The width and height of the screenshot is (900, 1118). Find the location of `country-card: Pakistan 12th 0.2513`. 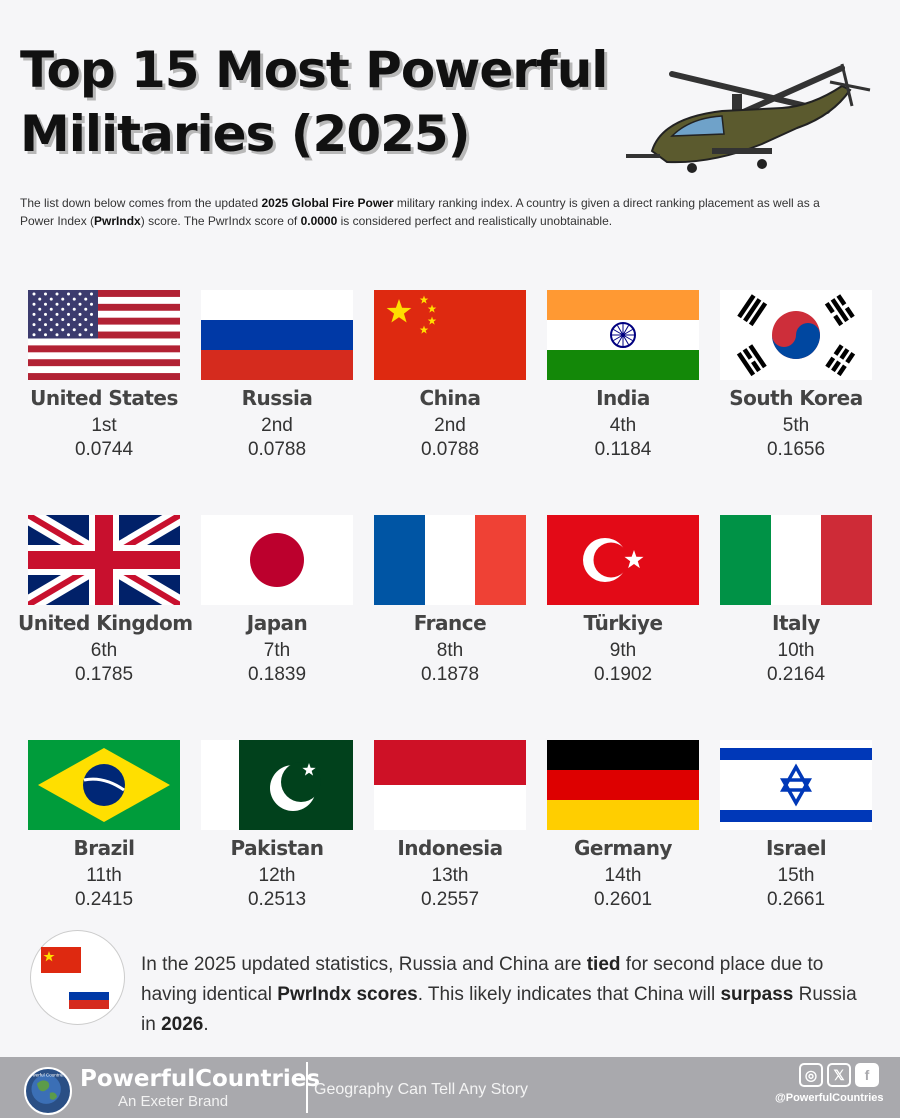

country-card: Pakistan 12th 0.2513 is located at coordinates (277, 826).